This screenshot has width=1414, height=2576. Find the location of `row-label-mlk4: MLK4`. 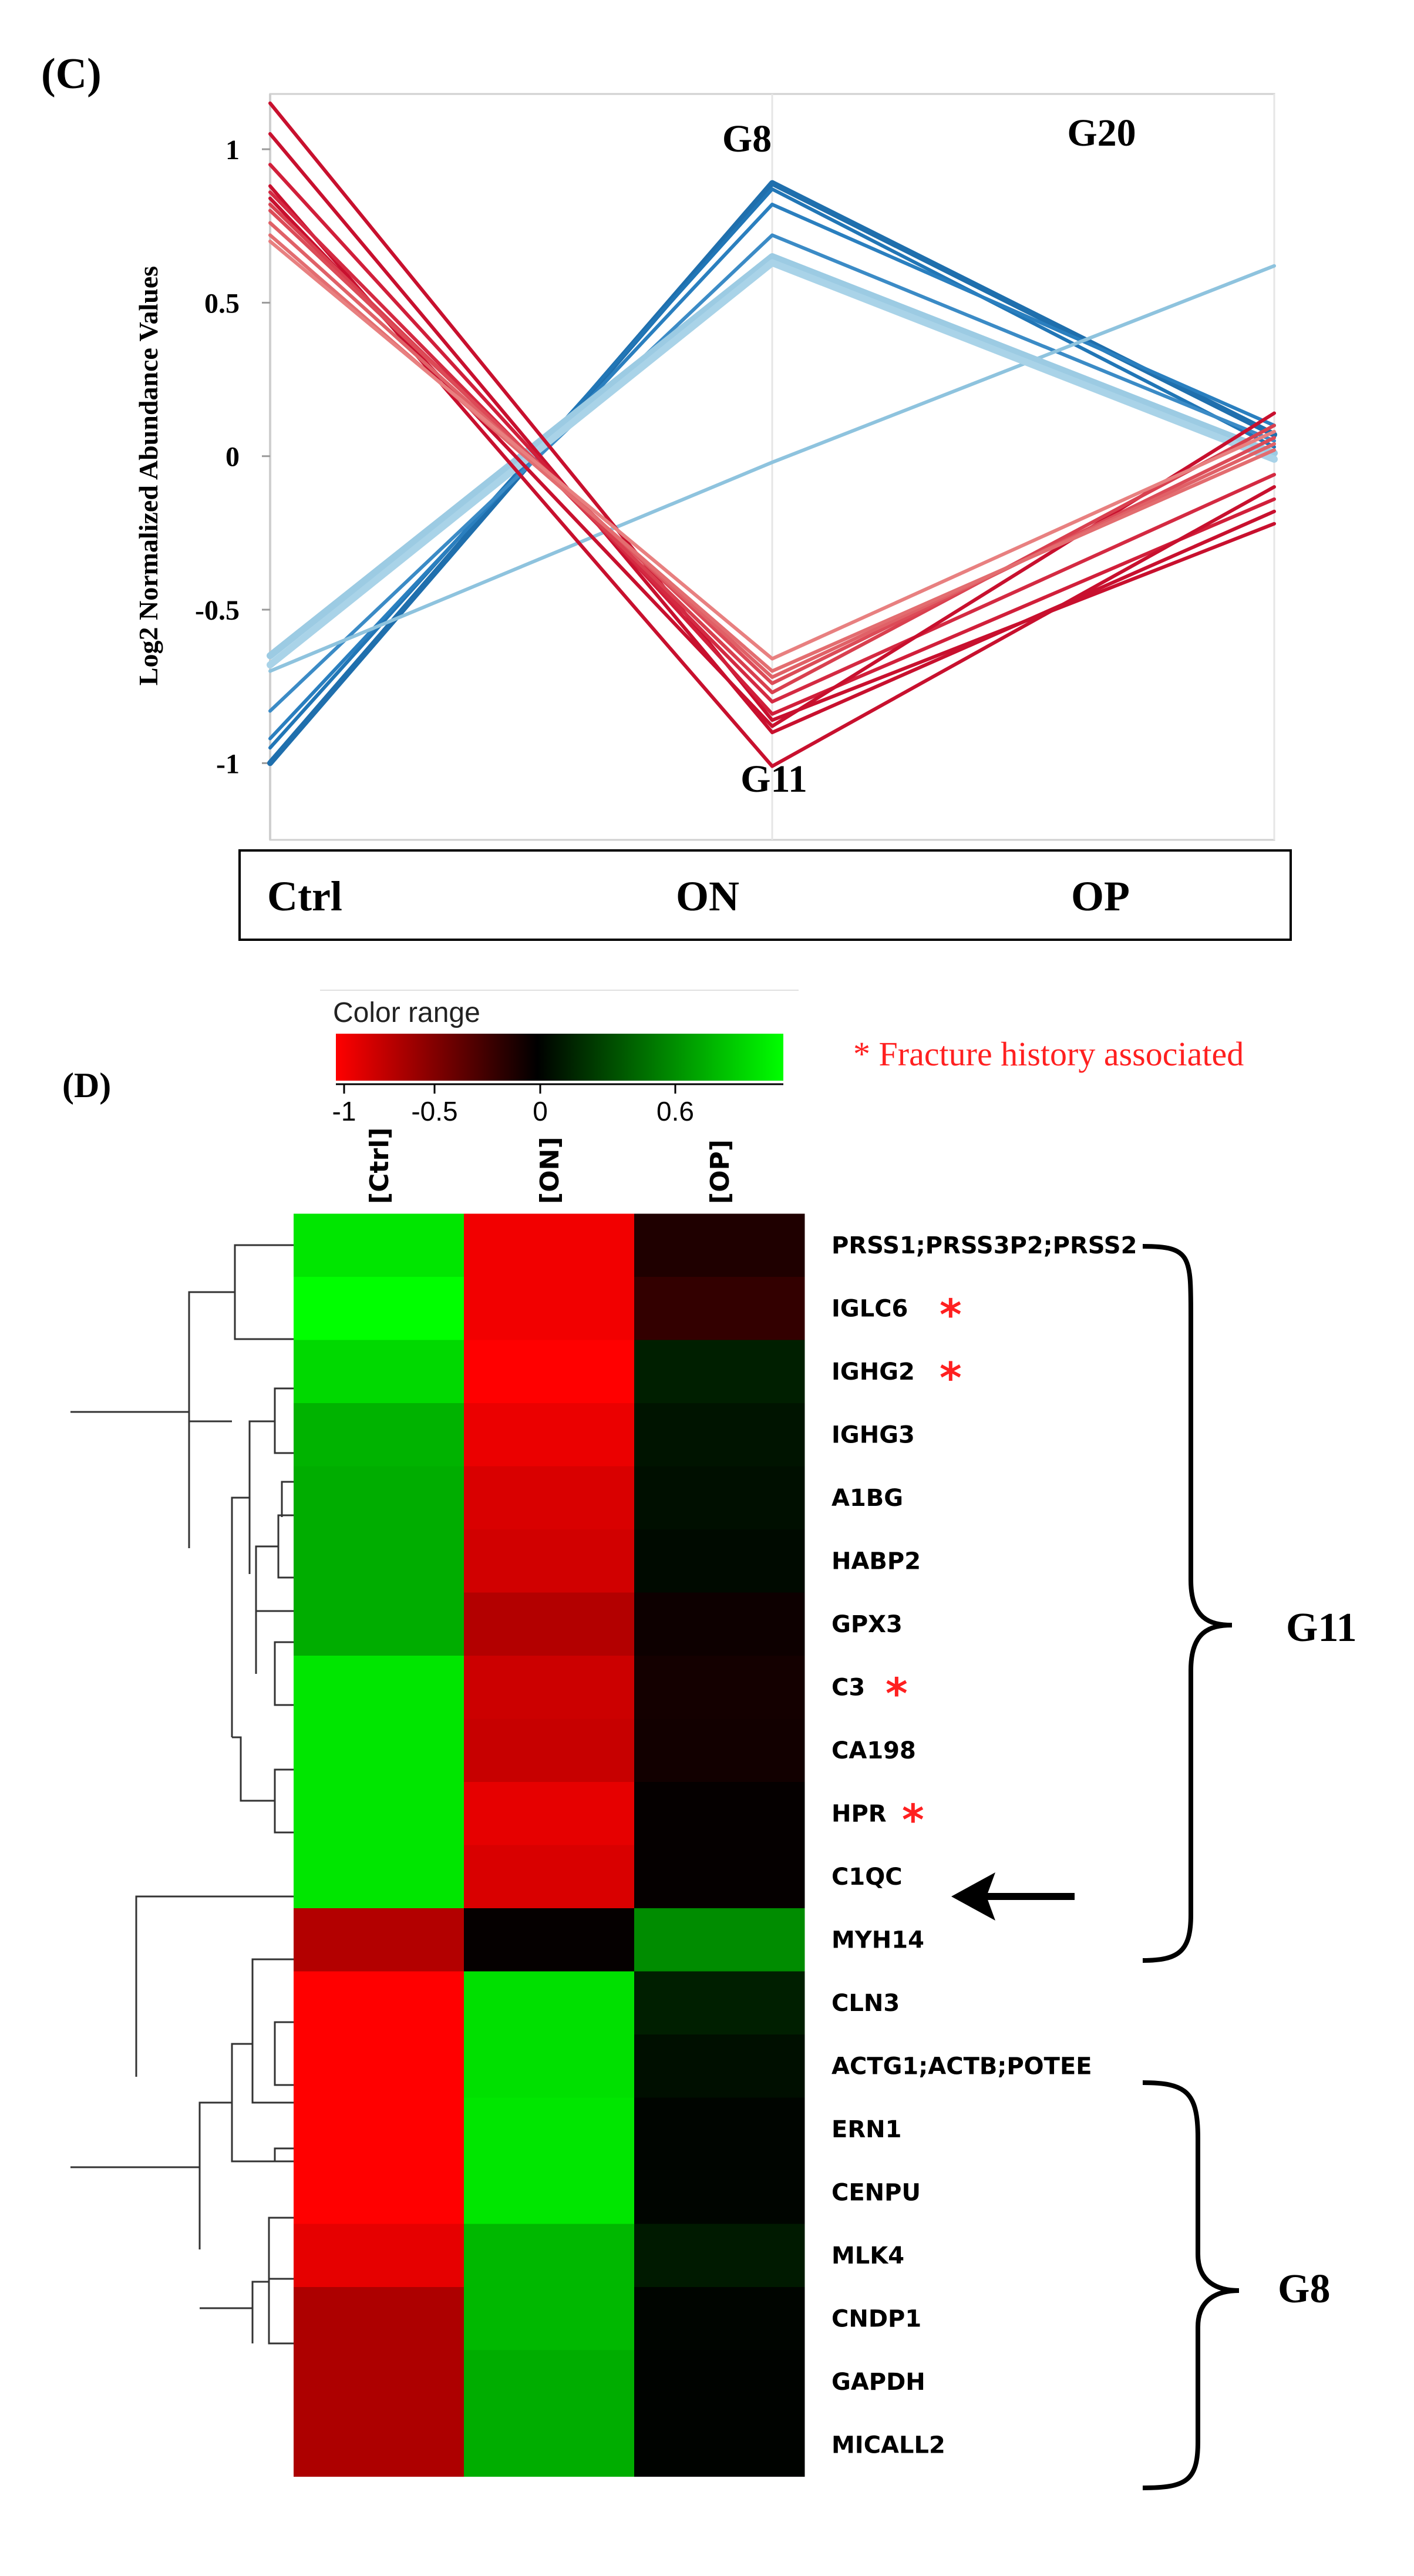

row-label-mlk4: MLK4 is located at coordinates (868, 2255).